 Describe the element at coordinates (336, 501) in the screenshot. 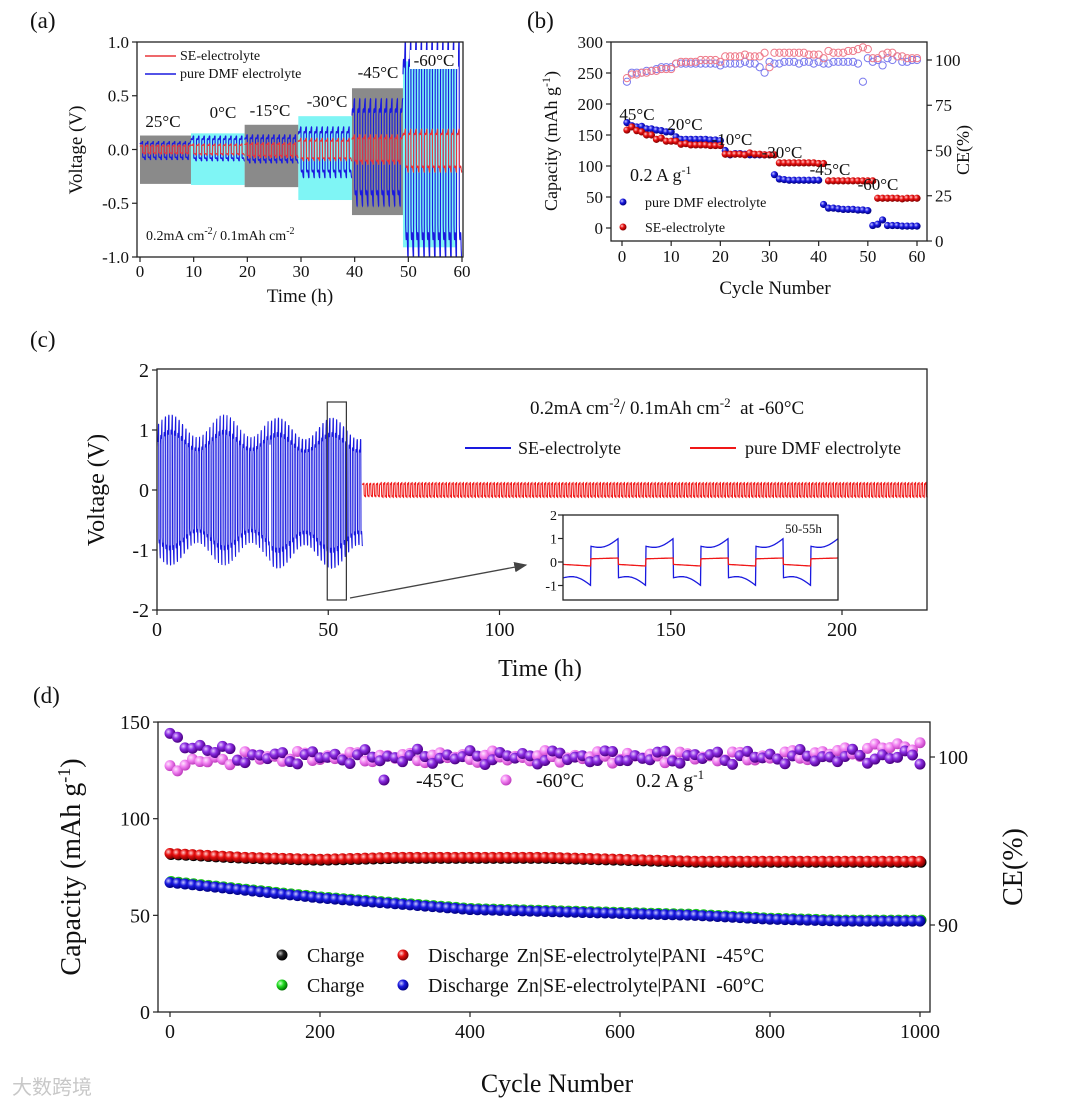

I see `zoom-region-box` at that location.